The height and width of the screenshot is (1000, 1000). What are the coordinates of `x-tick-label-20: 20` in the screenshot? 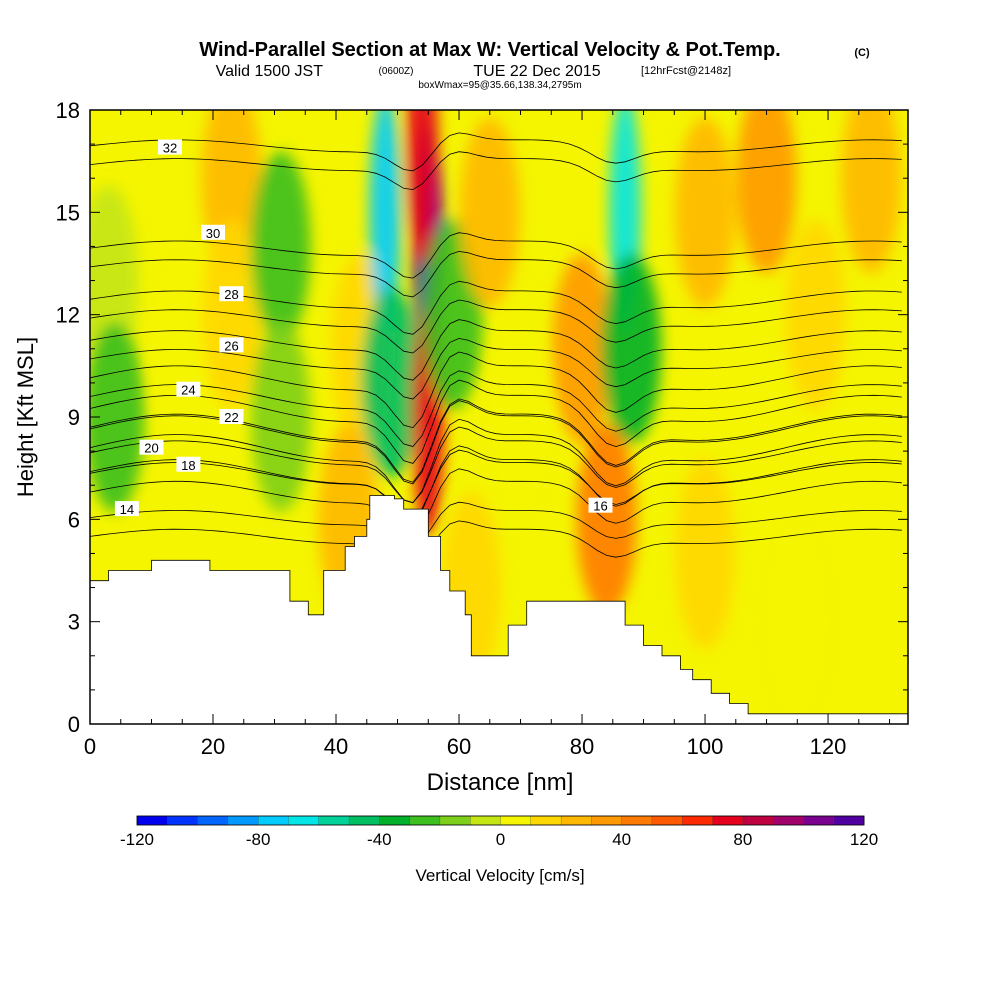 It's located at (213, 746).